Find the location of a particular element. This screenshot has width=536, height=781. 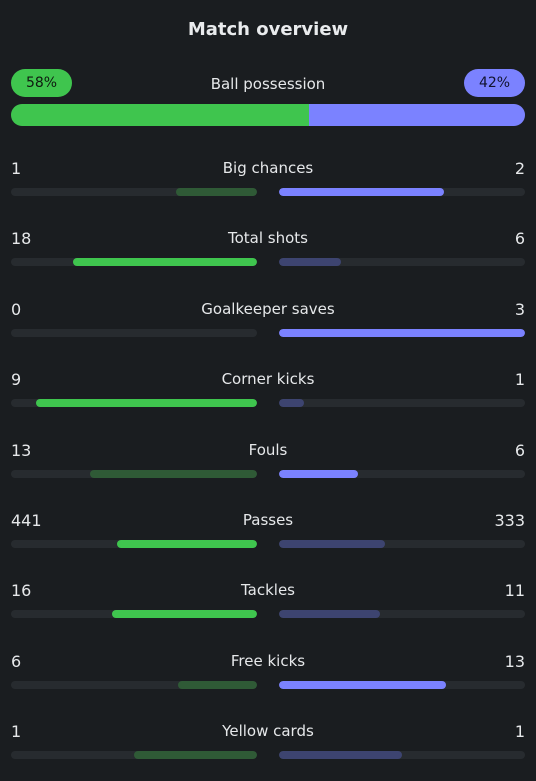

stat-label: Fouls is located at coordinates (268, 450).